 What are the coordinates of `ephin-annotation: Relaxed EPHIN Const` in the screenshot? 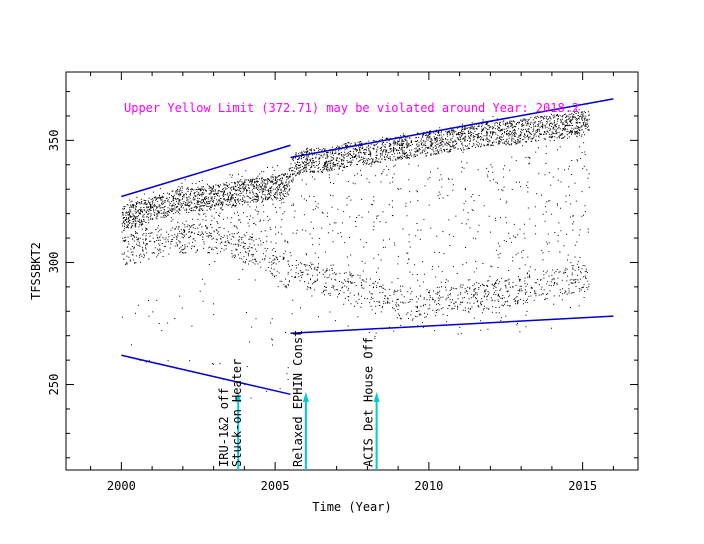 It's located at (300, 400).